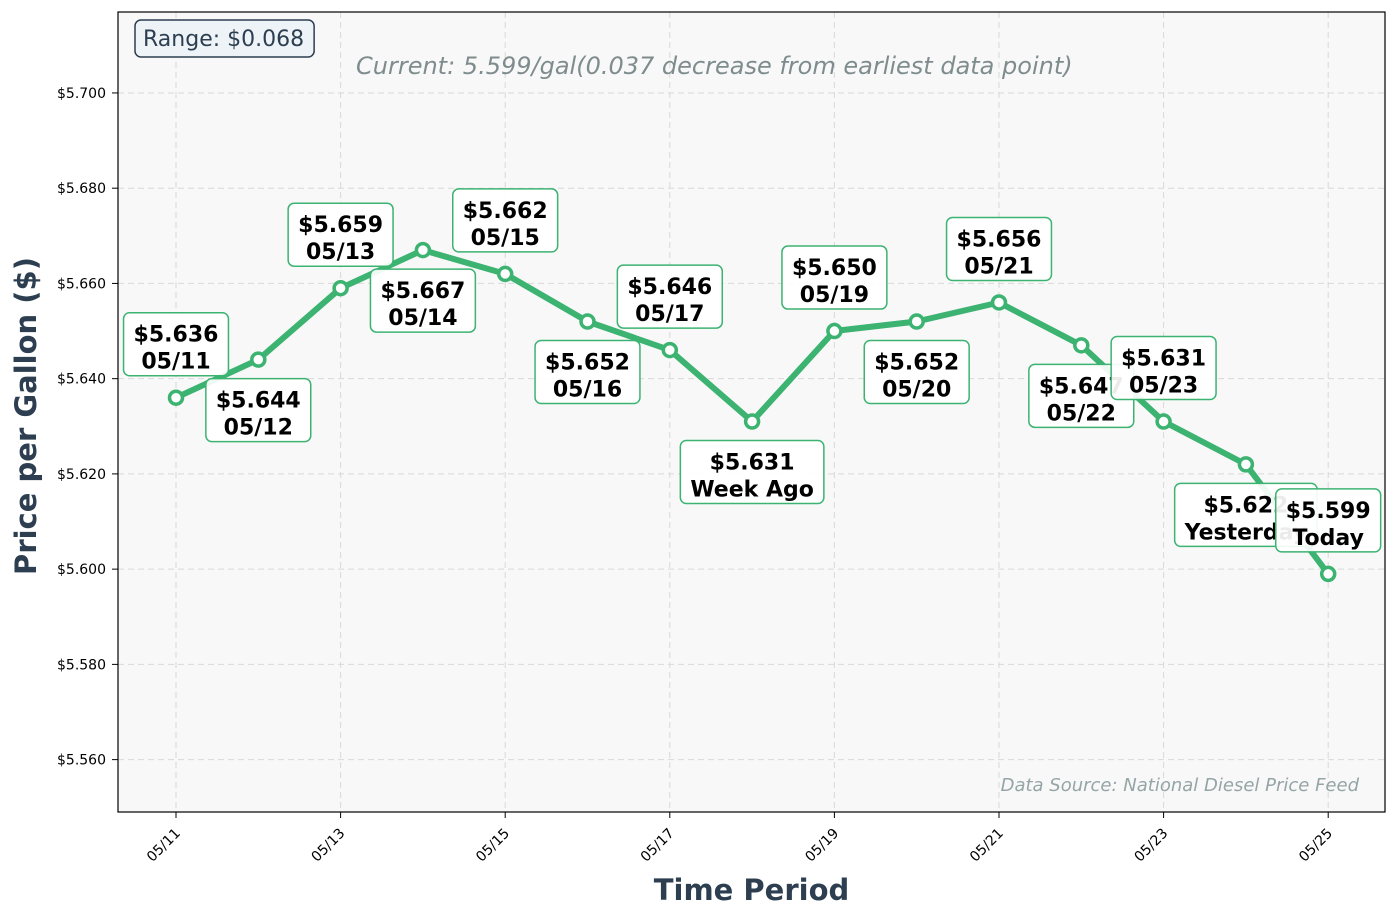 This screenshot has width=1397, height=918. What do you see at coordinates (834, 295) in the screenshot?
I see `annotation-label: 05/19` at bounding box center [834, 295].